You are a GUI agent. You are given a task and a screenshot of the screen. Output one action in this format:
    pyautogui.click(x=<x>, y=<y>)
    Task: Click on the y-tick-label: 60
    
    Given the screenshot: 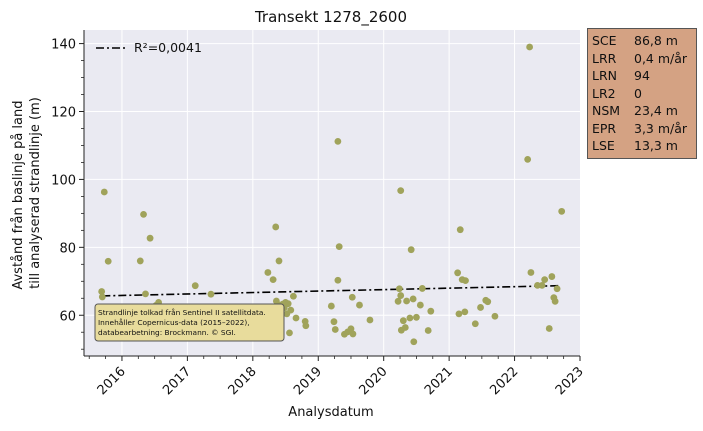 What is the action you would take?
    pyautogui.click(x=67, y=316)
    